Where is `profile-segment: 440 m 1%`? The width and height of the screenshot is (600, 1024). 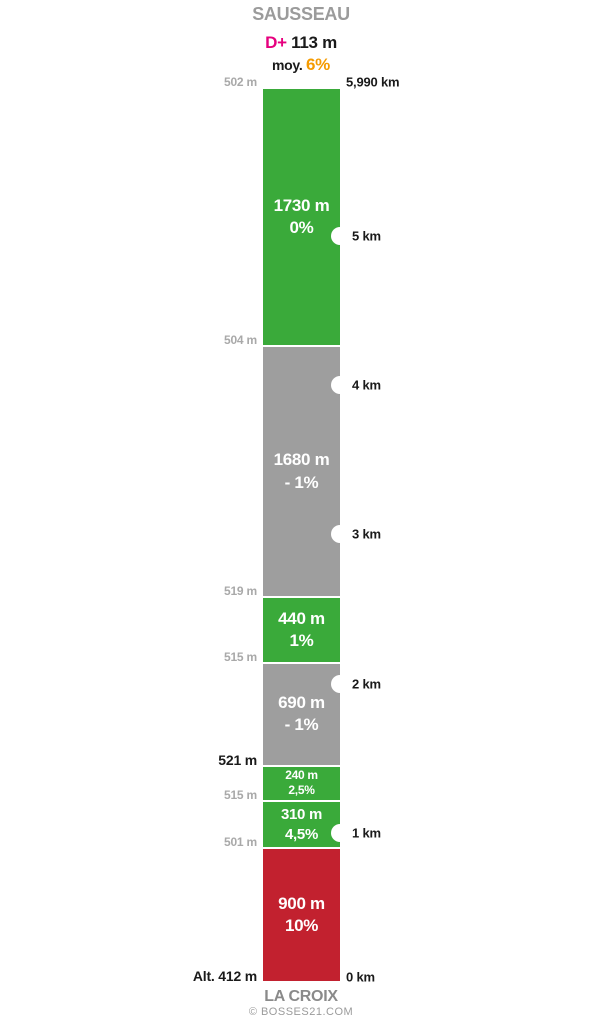 profile-segment: 440 m 1% is located at coordinates (301, 629).